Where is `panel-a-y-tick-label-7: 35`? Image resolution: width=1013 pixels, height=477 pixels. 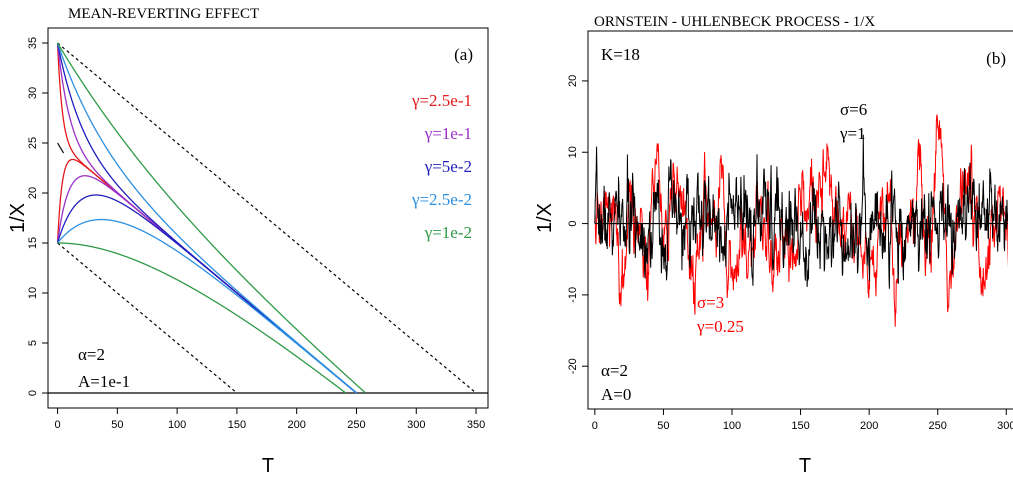 panel-a-y-tick-label-7: 35 is located at coordinates (33, 43).